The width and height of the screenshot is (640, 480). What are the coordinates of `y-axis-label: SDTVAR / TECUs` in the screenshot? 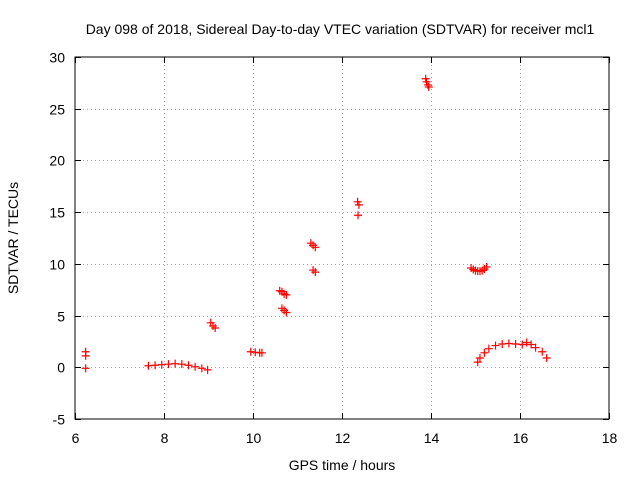 It's located at (13, 238).